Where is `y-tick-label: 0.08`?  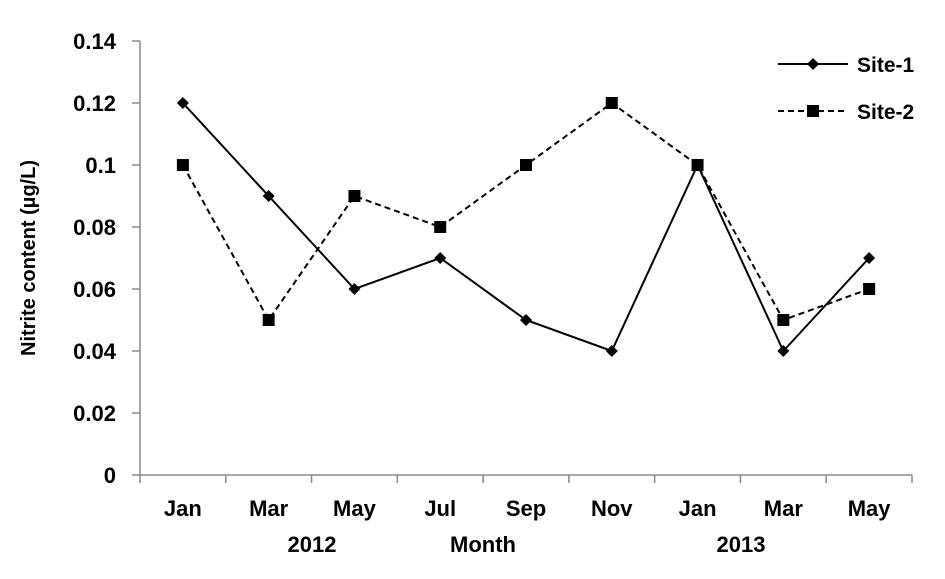
y-tick-label: 0.08 is located at coordinates (94, 227).